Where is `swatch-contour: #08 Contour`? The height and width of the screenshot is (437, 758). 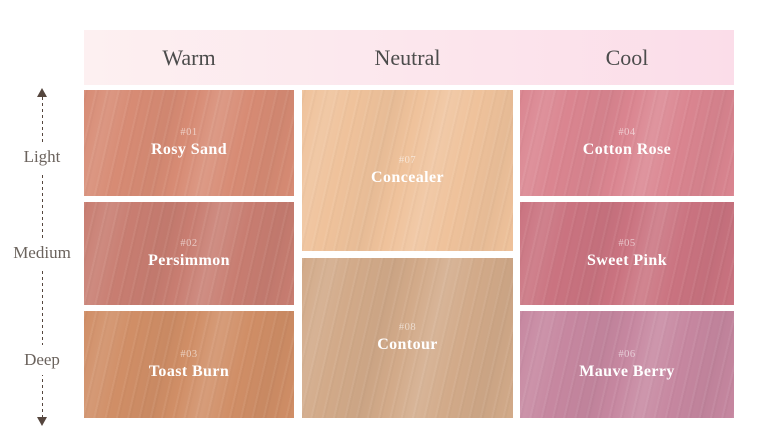
swatch-contour: #08 Contour is located at coordinates (407, 338).